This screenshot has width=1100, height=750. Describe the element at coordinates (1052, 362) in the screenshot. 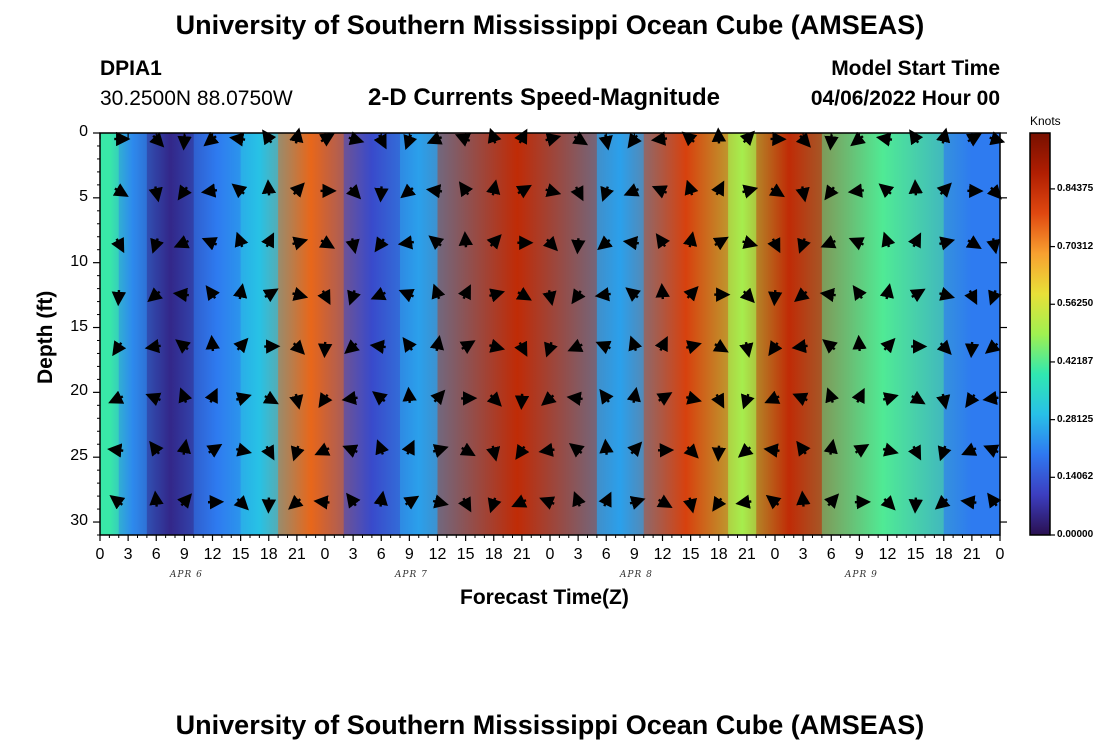

I see `colorbar-ticks` at that location.